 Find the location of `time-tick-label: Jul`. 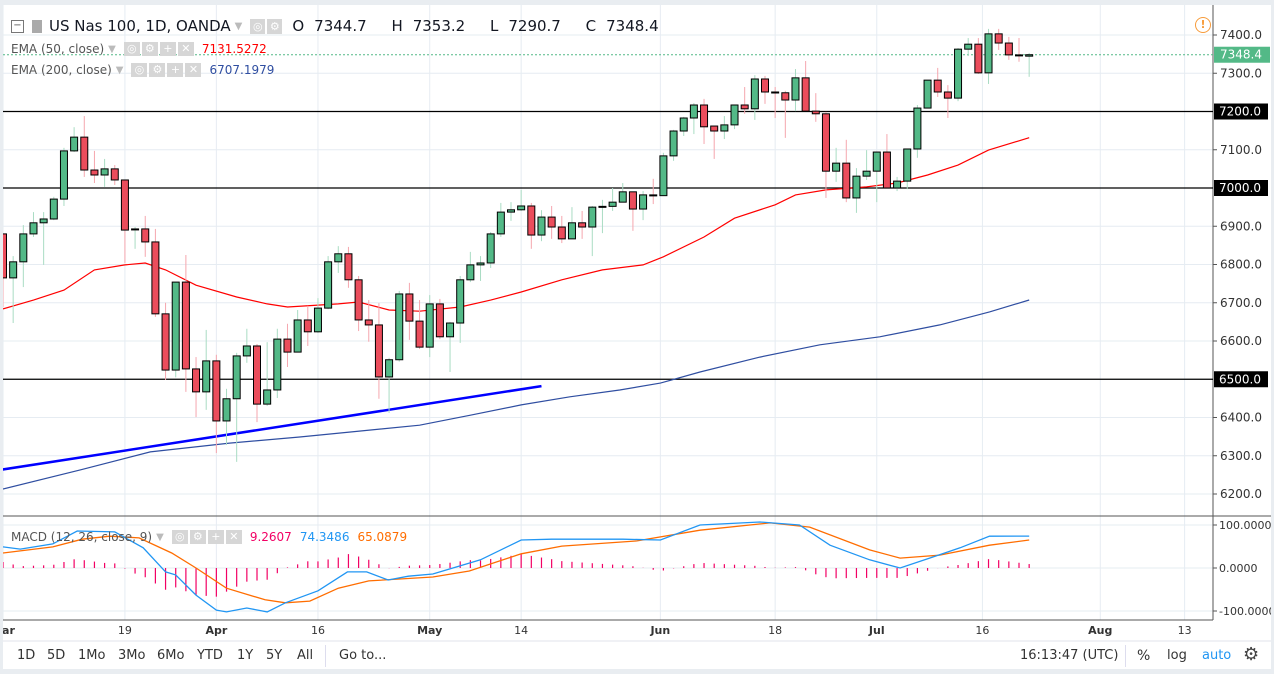

time-tick-label: Jul is located at coordinates (876, 630).